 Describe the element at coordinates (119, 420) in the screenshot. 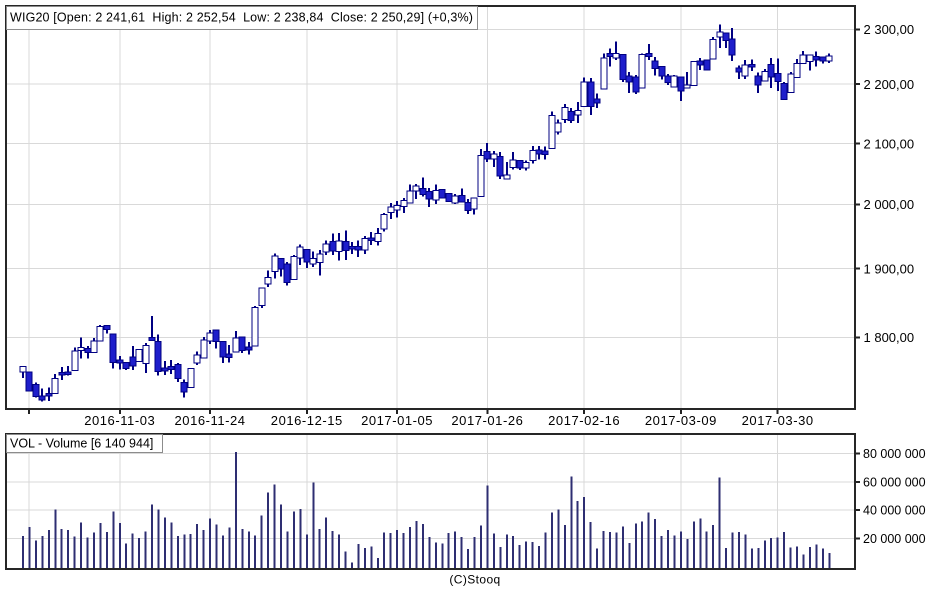

I see `svg-text: 2016-11-03` at that location.